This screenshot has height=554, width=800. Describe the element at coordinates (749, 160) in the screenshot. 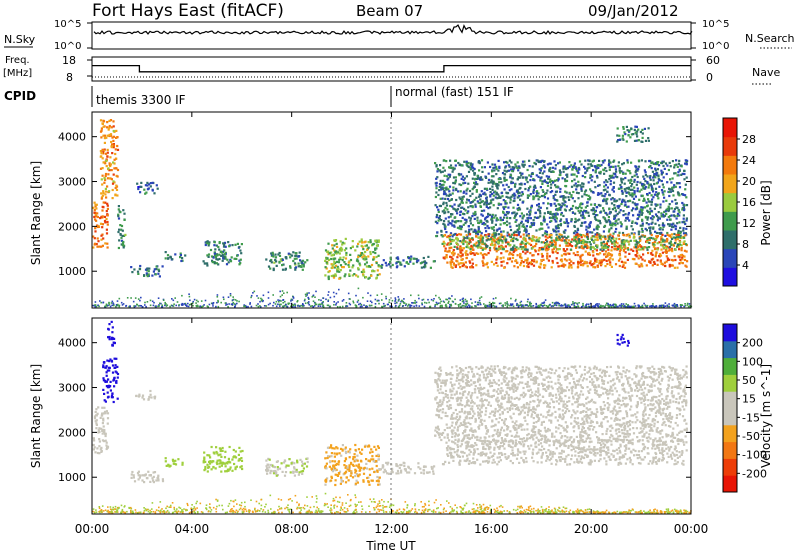

I see `colorbar-tick-label: 24` at that location.